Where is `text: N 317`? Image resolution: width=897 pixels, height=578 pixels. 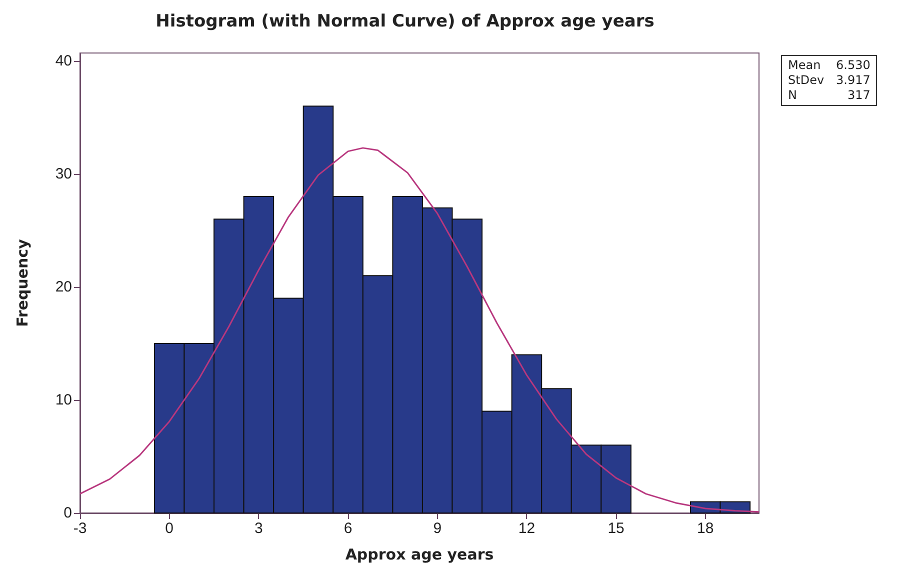
text: N 317 is located at coordinates (829, 95).